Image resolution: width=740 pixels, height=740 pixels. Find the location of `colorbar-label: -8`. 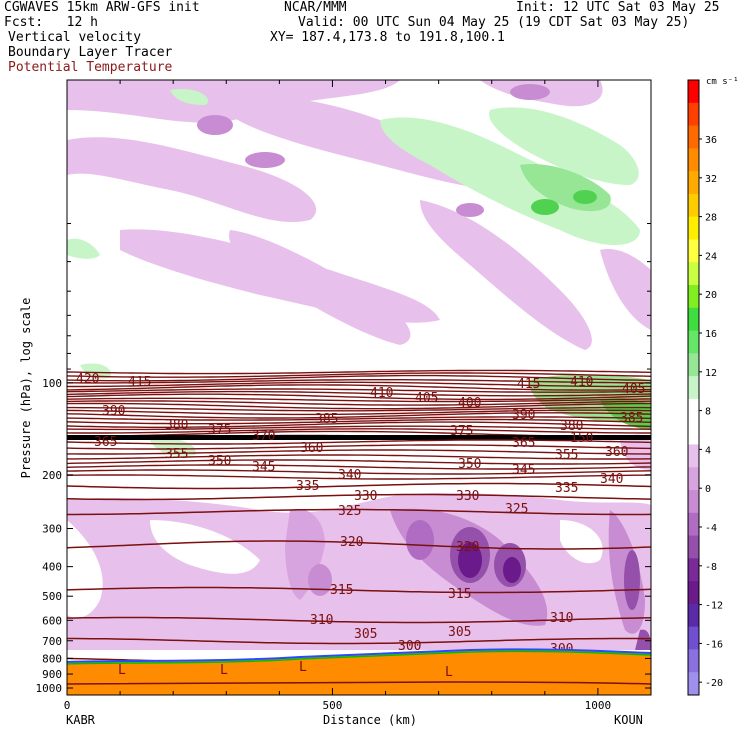

colorbar-label: -8 is located at coordinates (711, 567).